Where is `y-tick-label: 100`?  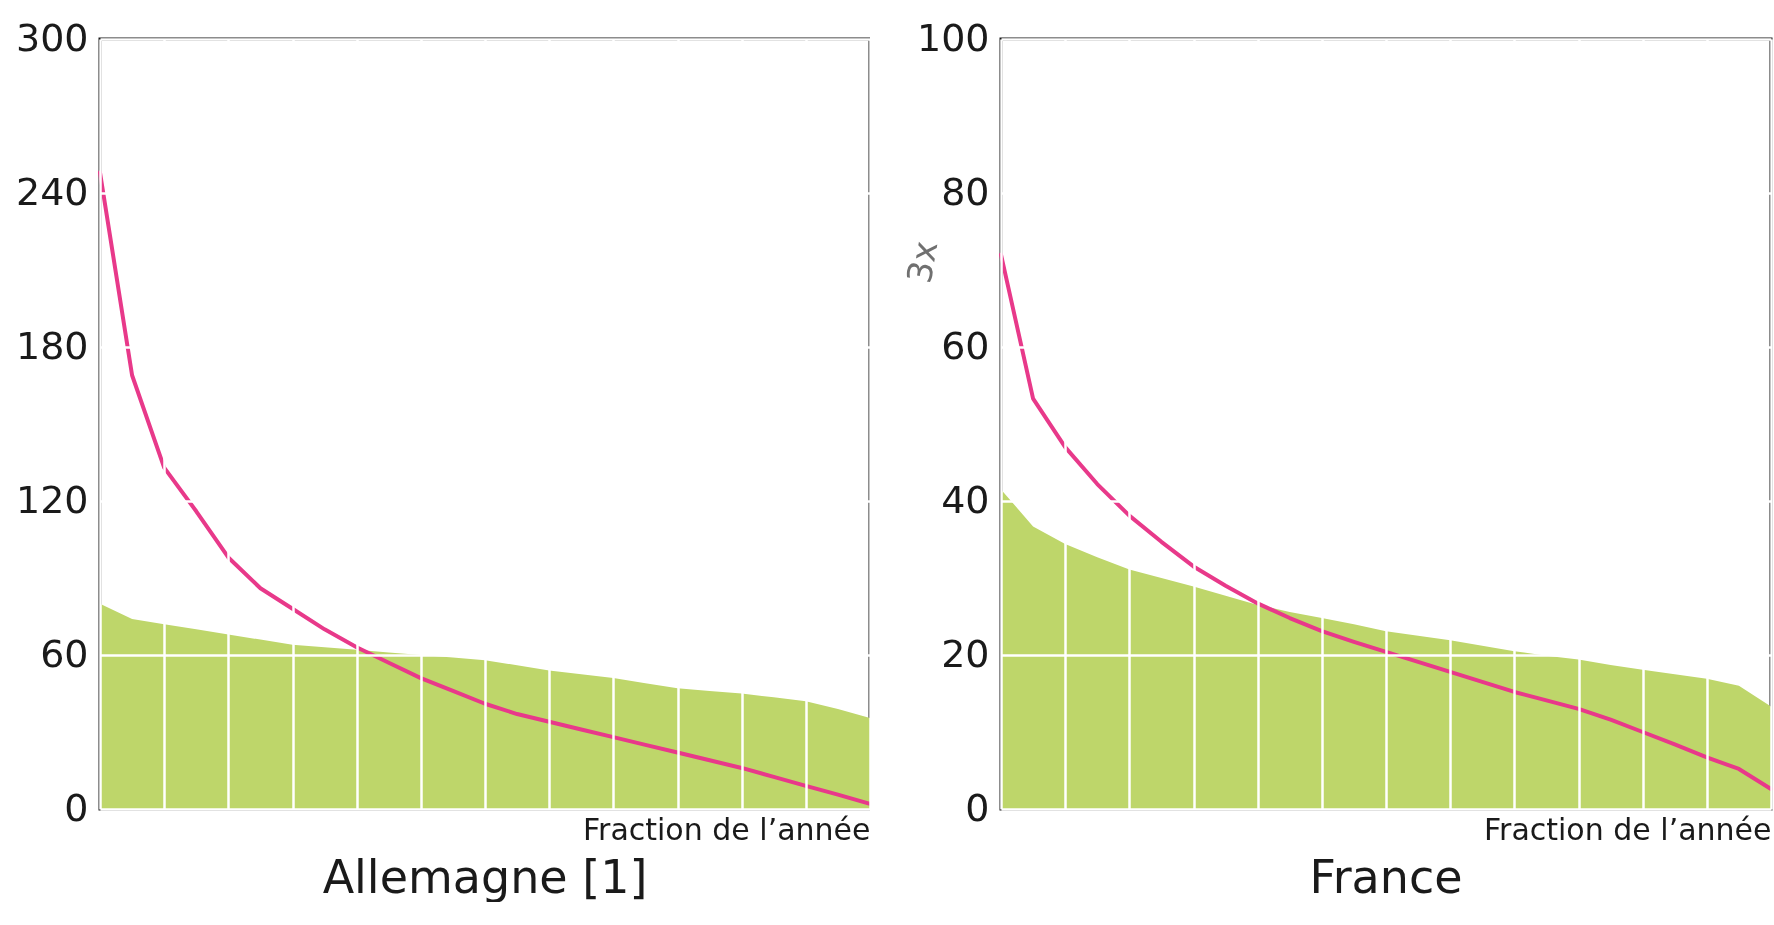 y-tick-label: 100 is located at coordinates (953, 37).